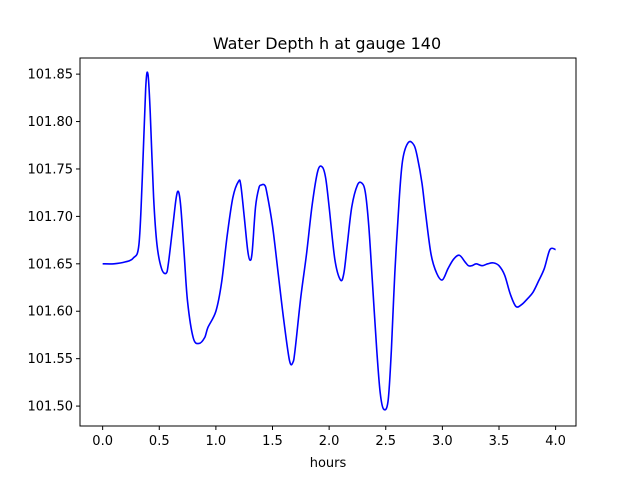 This screenshot has height=480, width=640. What do you see at coordinates (499, 441) in the screenshot?
I see `x-tick-label: 3.5` at bounding box center [499, 441].